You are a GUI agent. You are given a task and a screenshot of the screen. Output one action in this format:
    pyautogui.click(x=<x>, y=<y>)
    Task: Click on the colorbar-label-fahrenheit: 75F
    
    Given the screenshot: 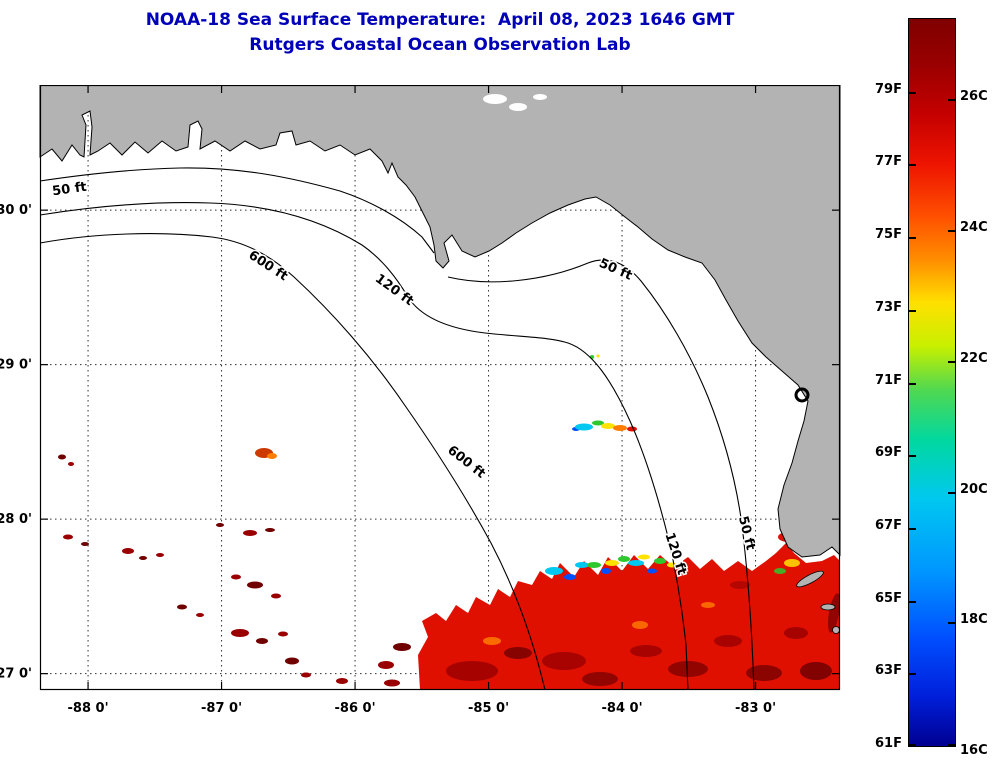 What is the action you would take?
    pyautogui.click(x=888, y=235)
    